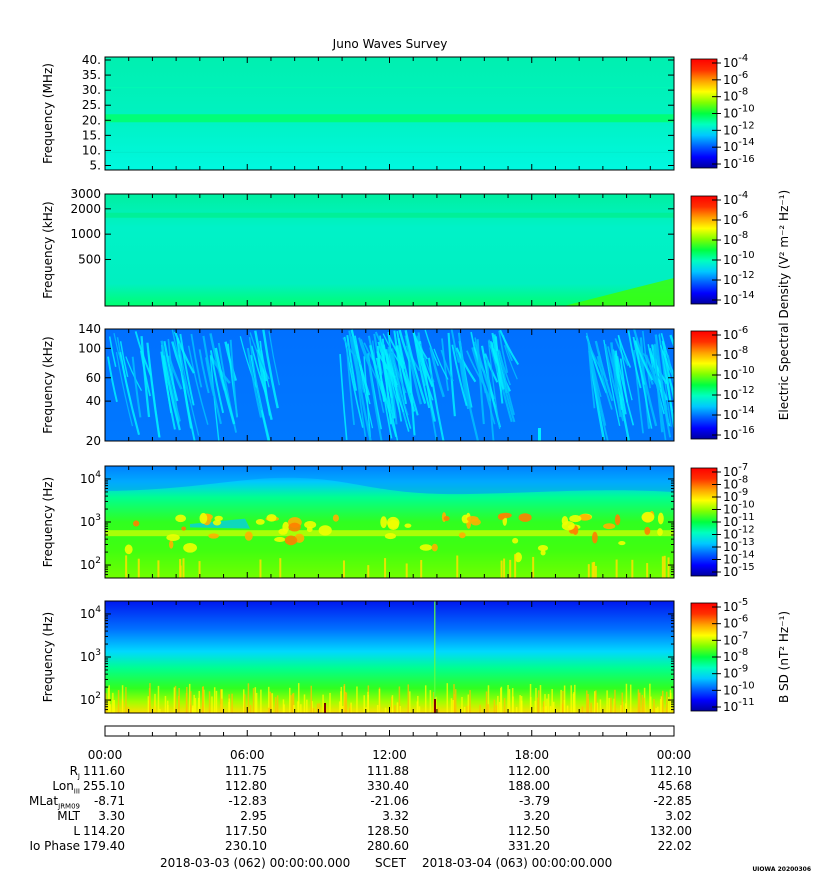 Image resolution: width=815 pixels, height=880 pixels. Describe the element at coordinates (735, 333) in the screenshot. I see `colorbar-tick-label: 10⁻⁶` at that location.